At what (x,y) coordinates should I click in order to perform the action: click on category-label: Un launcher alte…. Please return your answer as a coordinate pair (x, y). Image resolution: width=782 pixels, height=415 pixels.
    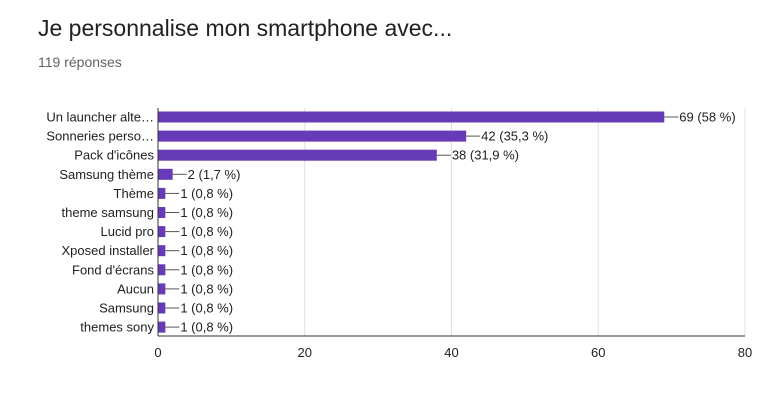
    Looking at the image, I should click on (100, 117).